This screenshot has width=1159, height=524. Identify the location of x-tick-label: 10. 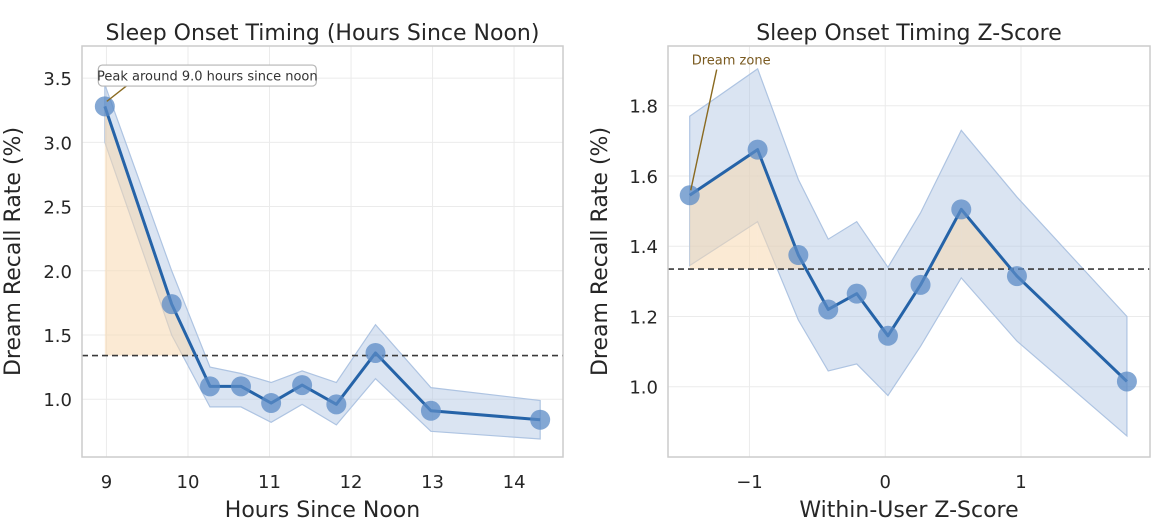
(188, 482).